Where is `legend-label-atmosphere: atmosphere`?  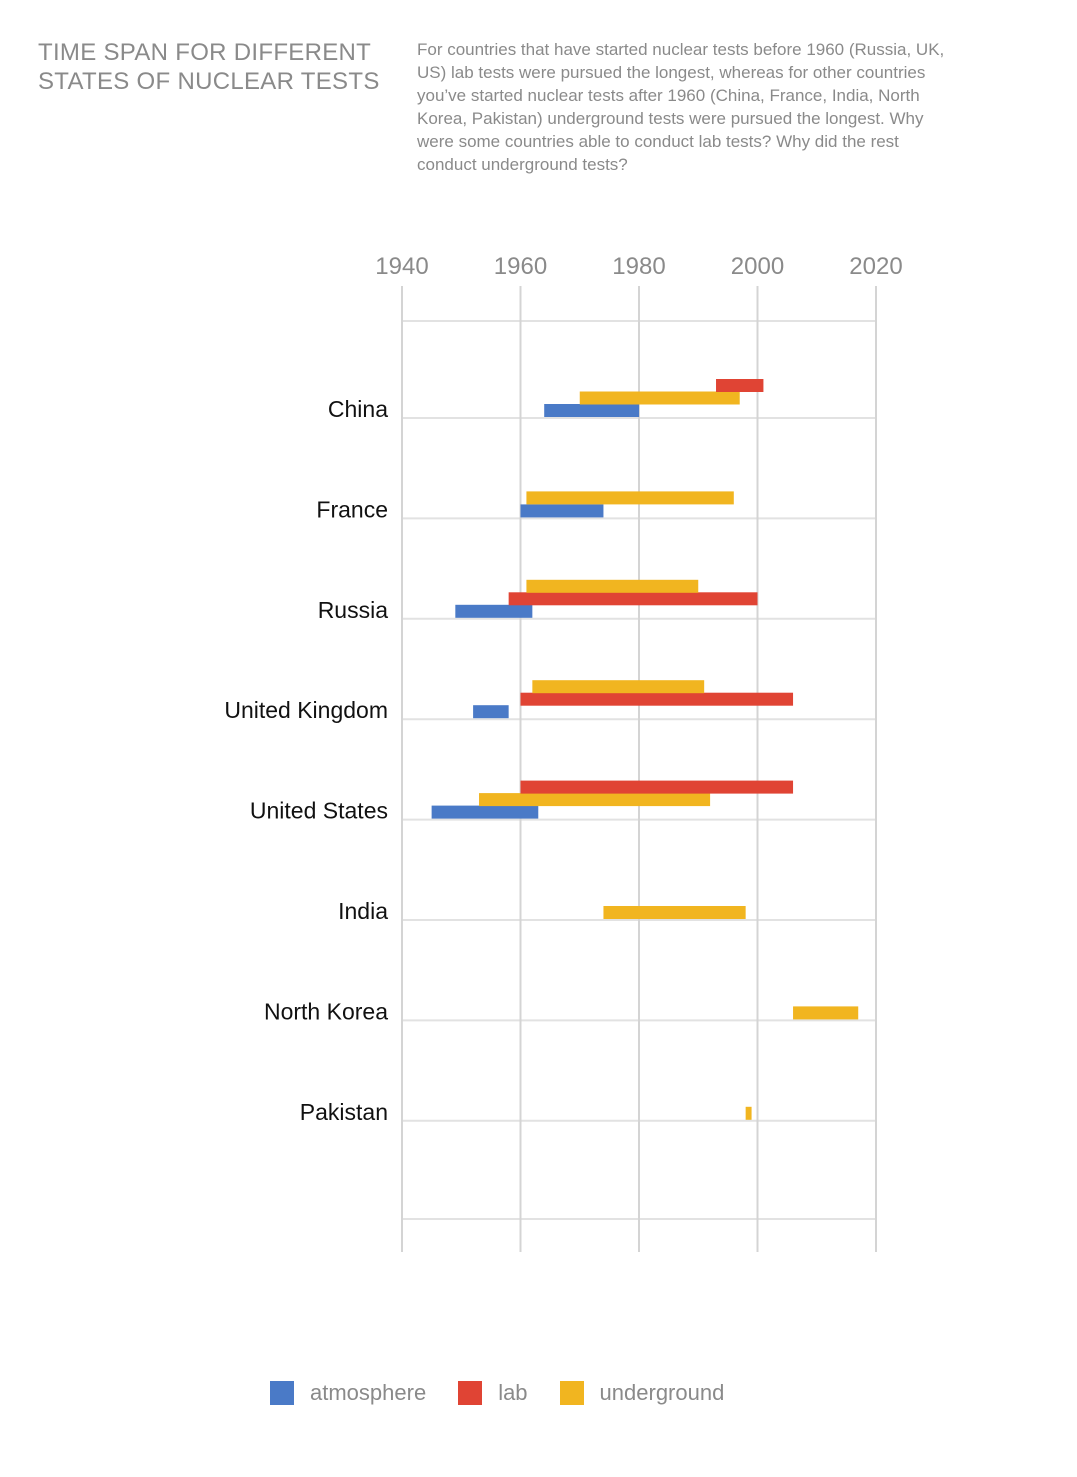 legend-label-atmosphere: atmosphere is located at coordinates (368, 1392).